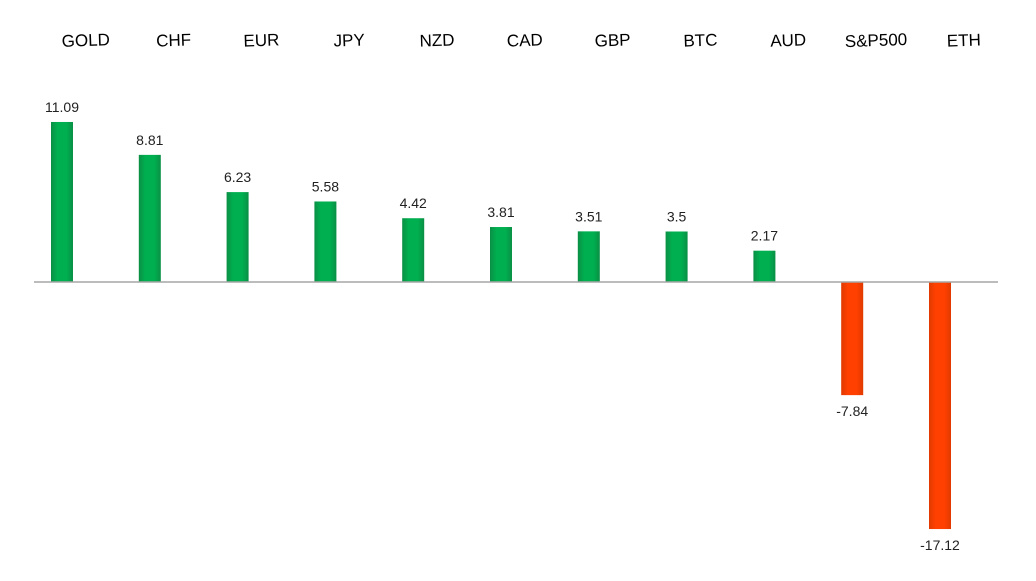 The height and width of the screenshot is (581, 1036). What do you see at coordinates (349, 40) in the screenshot?
I see `category-label-jpy: JPY` at bounding box center [349, 40].